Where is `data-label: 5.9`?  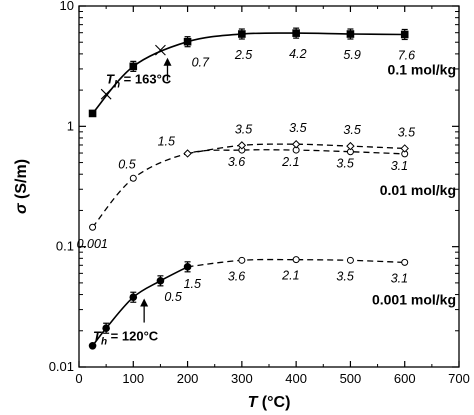
data-label: 5.9 is located at coordinates (351, 55).